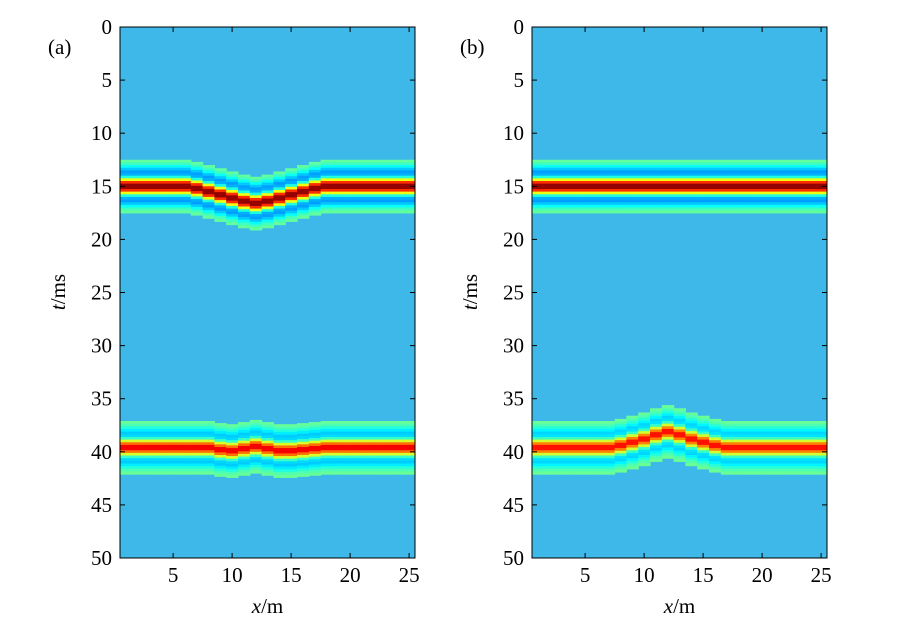 The width and height of the screenshot is (900, 641). I want to click on y-axis-label: t/ms, so click(58, 292).